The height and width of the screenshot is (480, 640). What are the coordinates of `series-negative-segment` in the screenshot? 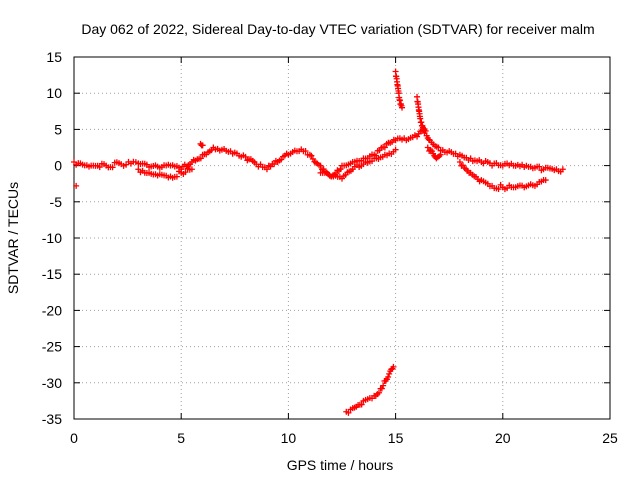 It's located at (370, 389).